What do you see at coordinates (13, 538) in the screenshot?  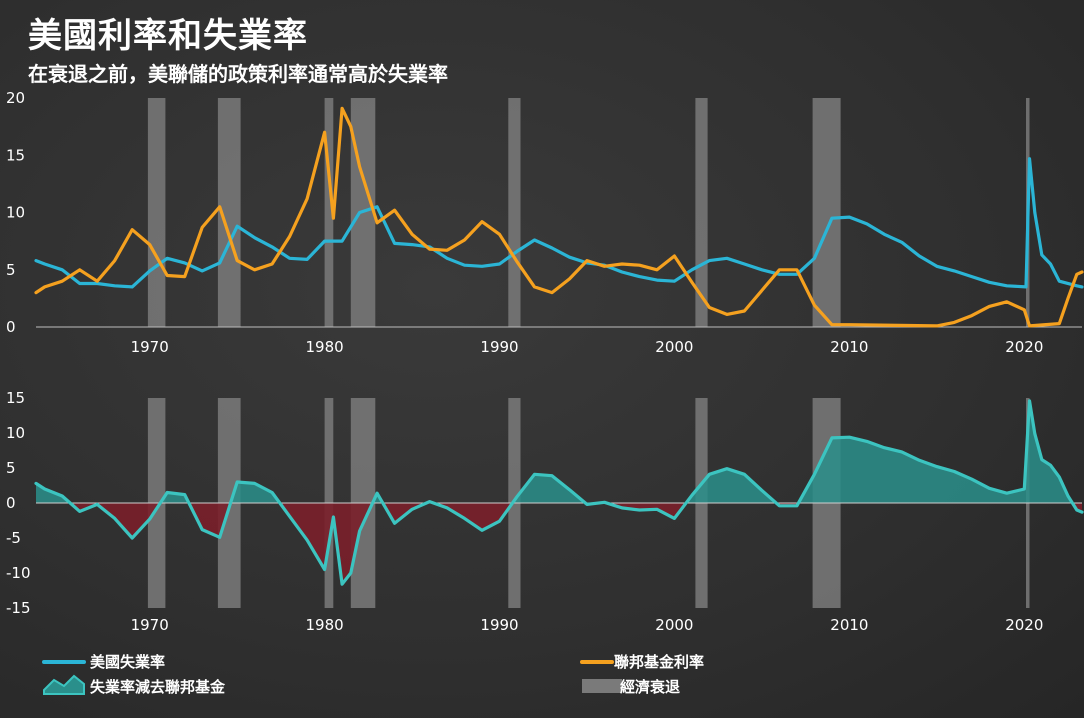 I see `y-tick-label: -5` at bounding box center [13, 538].